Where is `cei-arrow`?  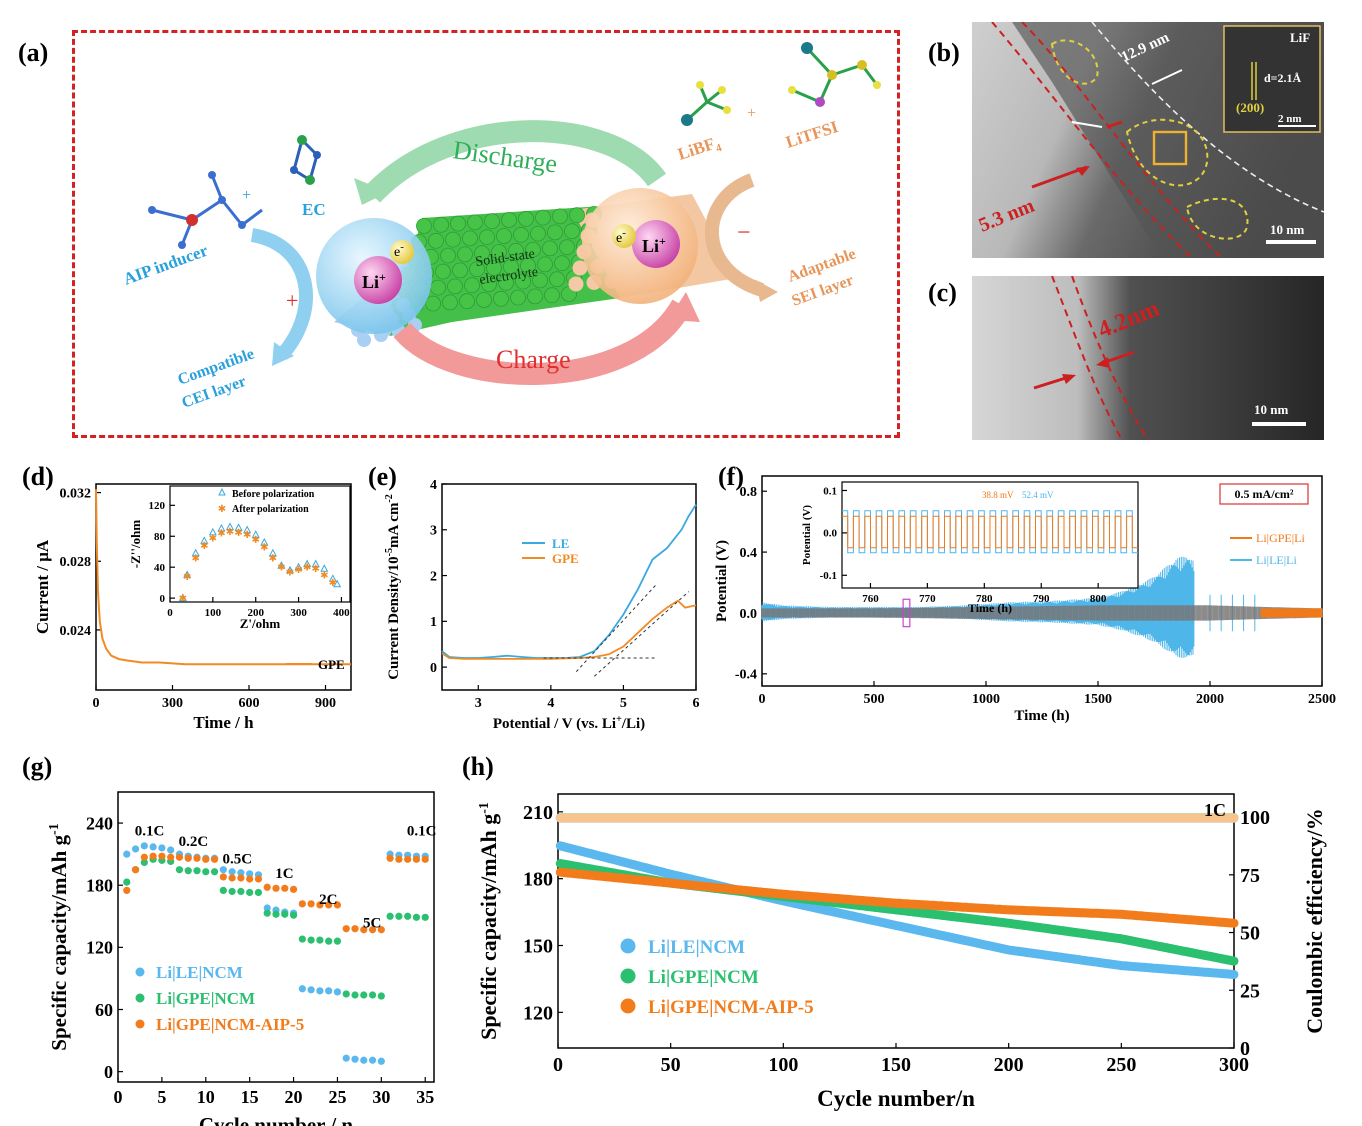 cei-arrow is located at coordinates (281, 294).